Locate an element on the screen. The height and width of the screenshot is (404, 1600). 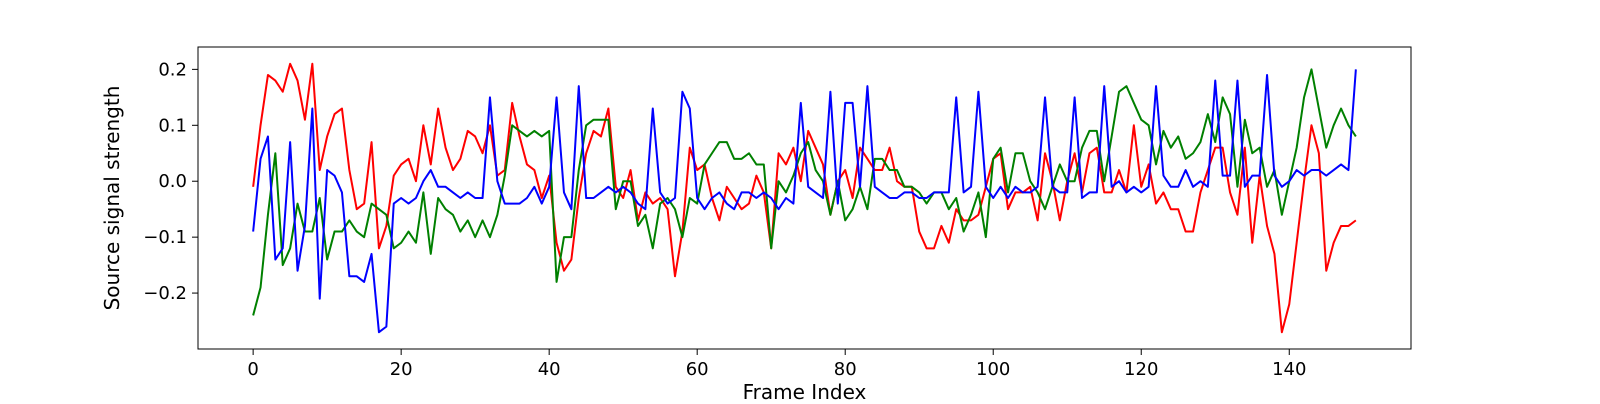
x-tick-label: 120 is located at coordinates (1141, 369).